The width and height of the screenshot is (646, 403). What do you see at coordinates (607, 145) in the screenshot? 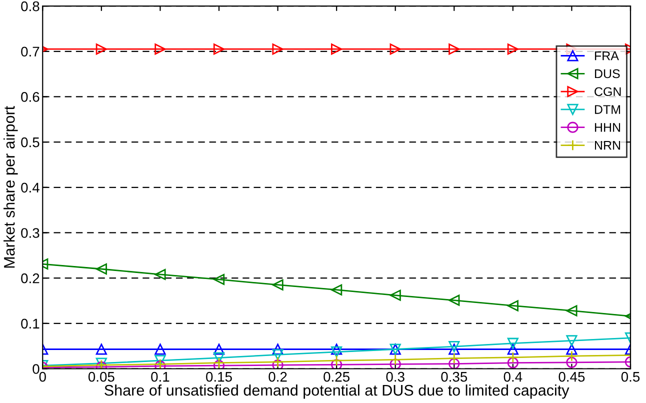
I see `legend-label: NRN` at bounding box center [607, 145].